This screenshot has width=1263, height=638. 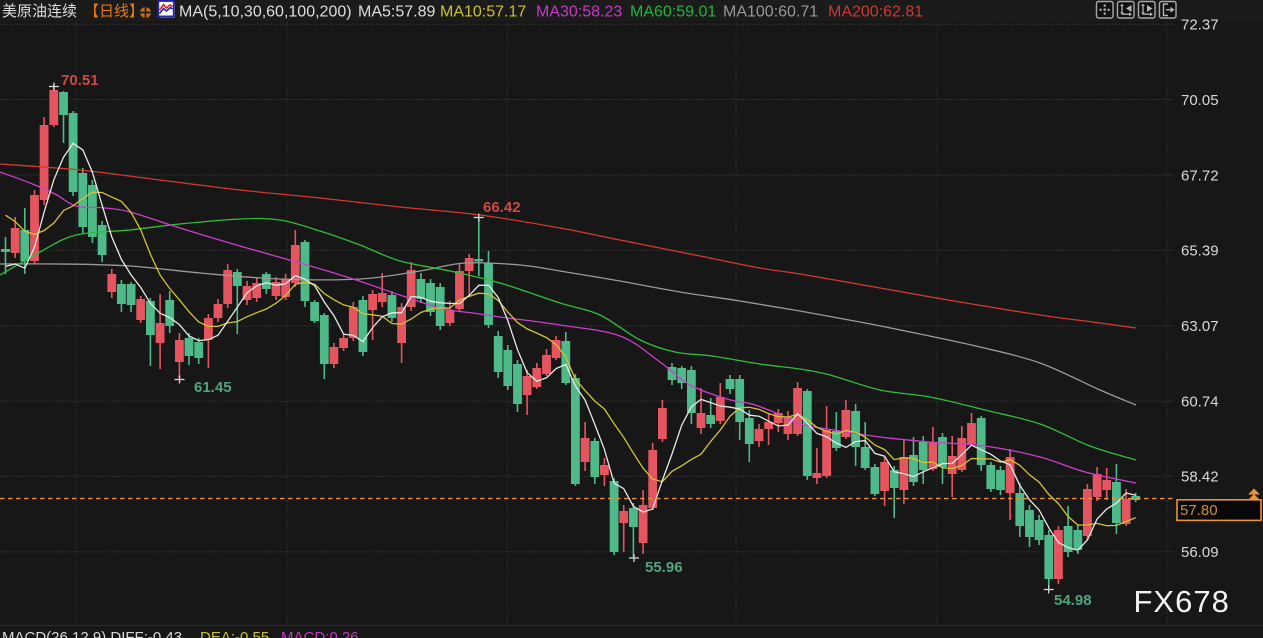 What do you see at coordinates (875, 12) in the screenshot?
I see `svg-text: MA200:62.81` at bounding box center [875, 12].